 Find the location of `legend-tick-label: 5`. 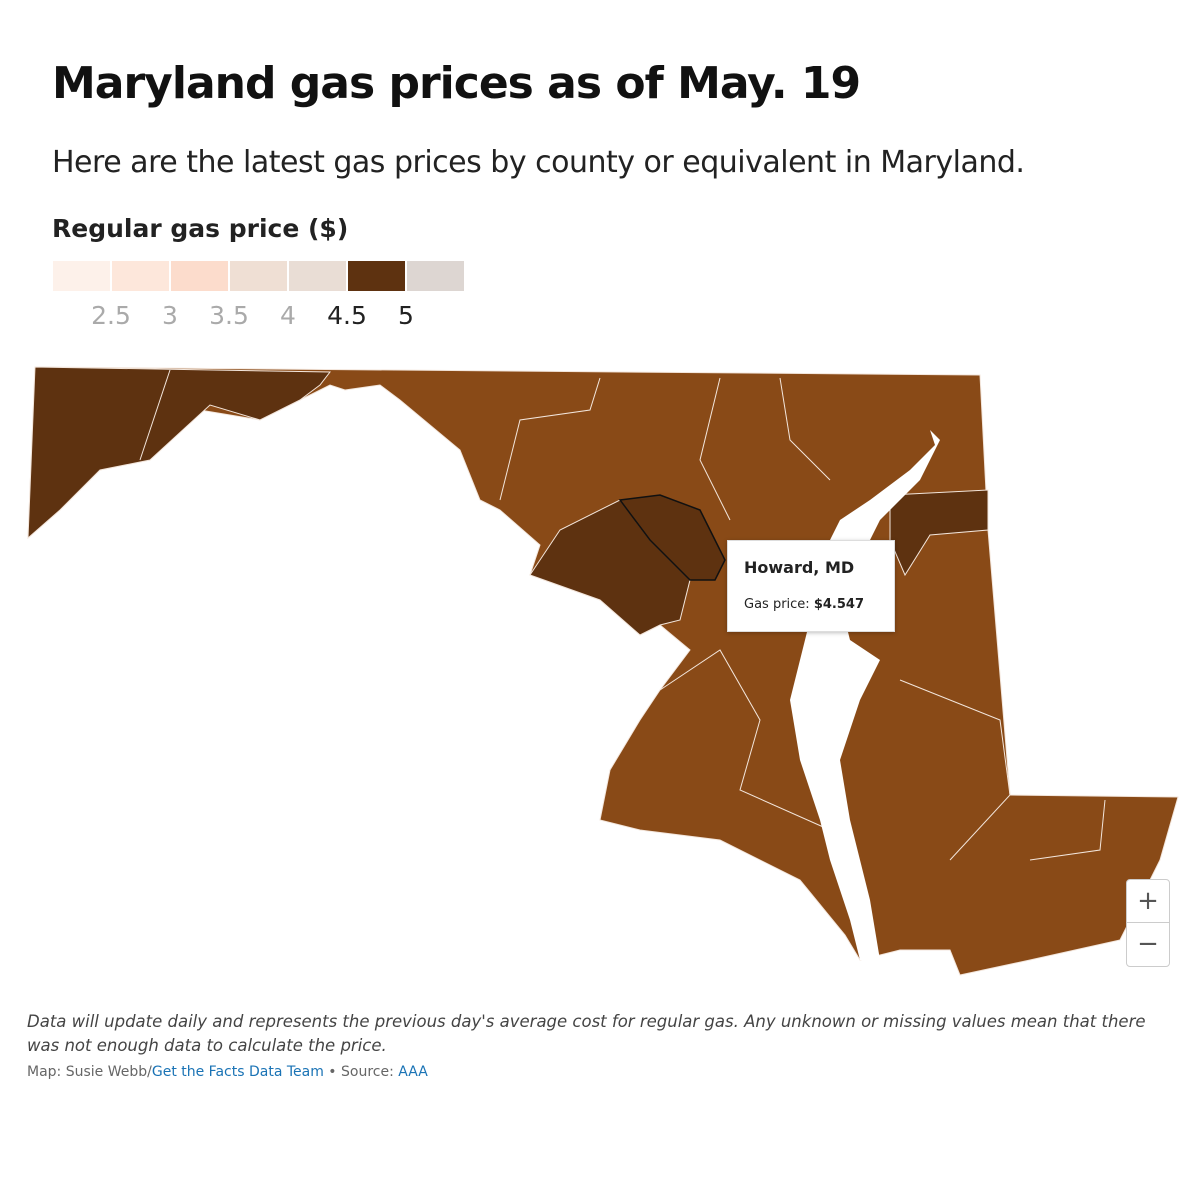

legend-tick-label: 5 is located at coordinates (406, 315).